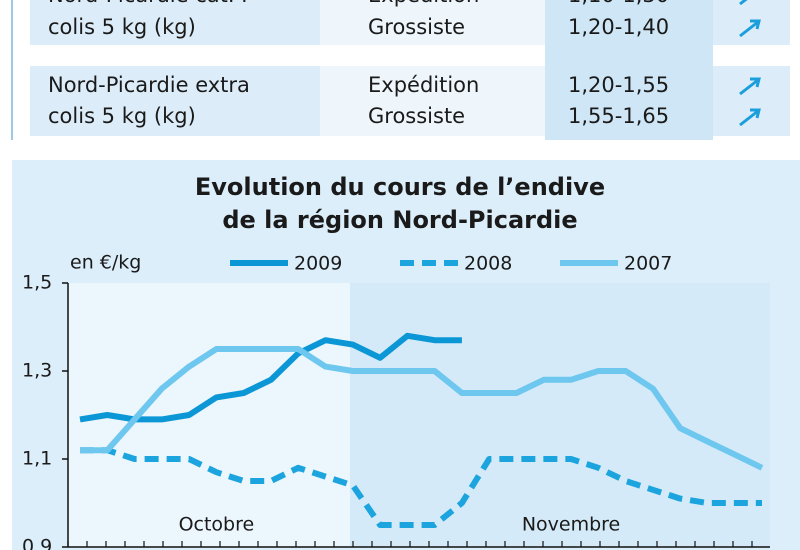 The image size is (800, 550). Describe the element at coordinates (147, 3) in the screenshot. I see `product: Nord-Picardie cat. I` at that location.